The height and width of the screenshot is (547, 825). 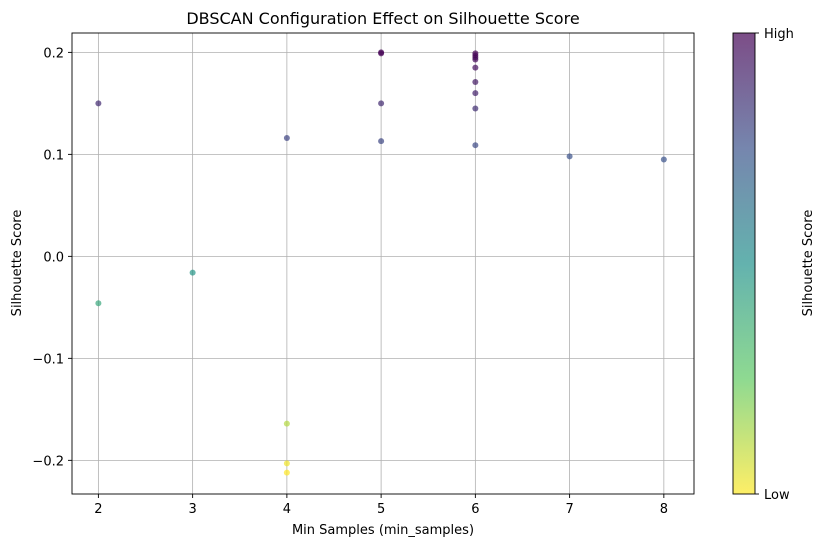 I want to click on x-tick-label: 7, so click(x=569, y=509).